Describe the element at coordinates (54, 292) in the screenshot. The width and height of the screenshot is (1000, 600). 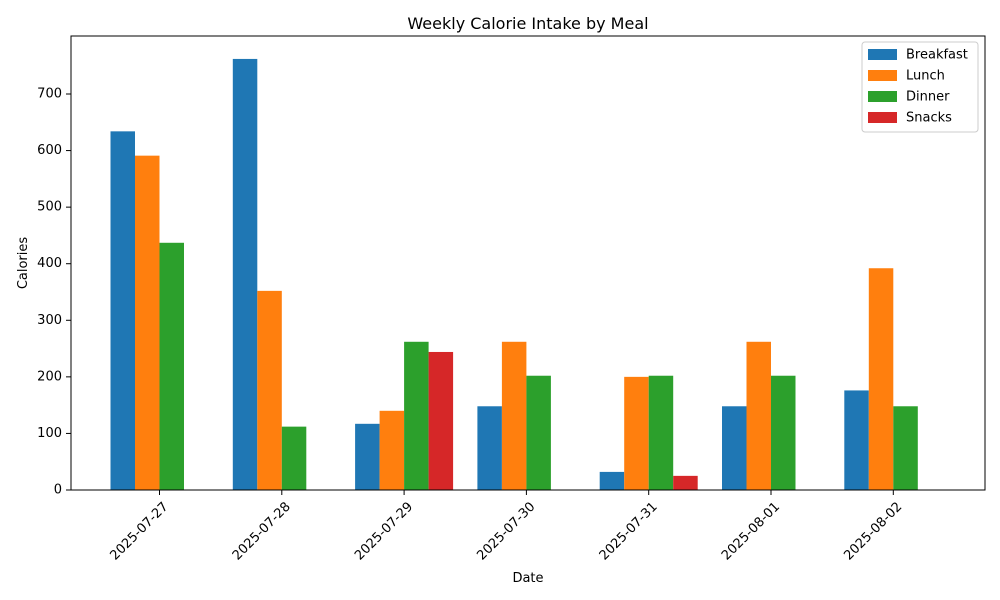
I see `y-axis-ticks: 0 100 200 300 400 500 600 700` at that location.